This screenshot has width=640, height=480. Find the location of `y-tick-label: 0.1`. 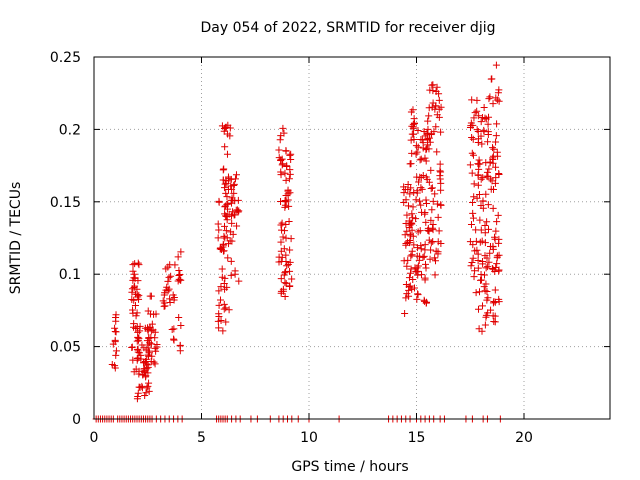

y-tick-label: 0.1 is located at coordinates (70, 275).